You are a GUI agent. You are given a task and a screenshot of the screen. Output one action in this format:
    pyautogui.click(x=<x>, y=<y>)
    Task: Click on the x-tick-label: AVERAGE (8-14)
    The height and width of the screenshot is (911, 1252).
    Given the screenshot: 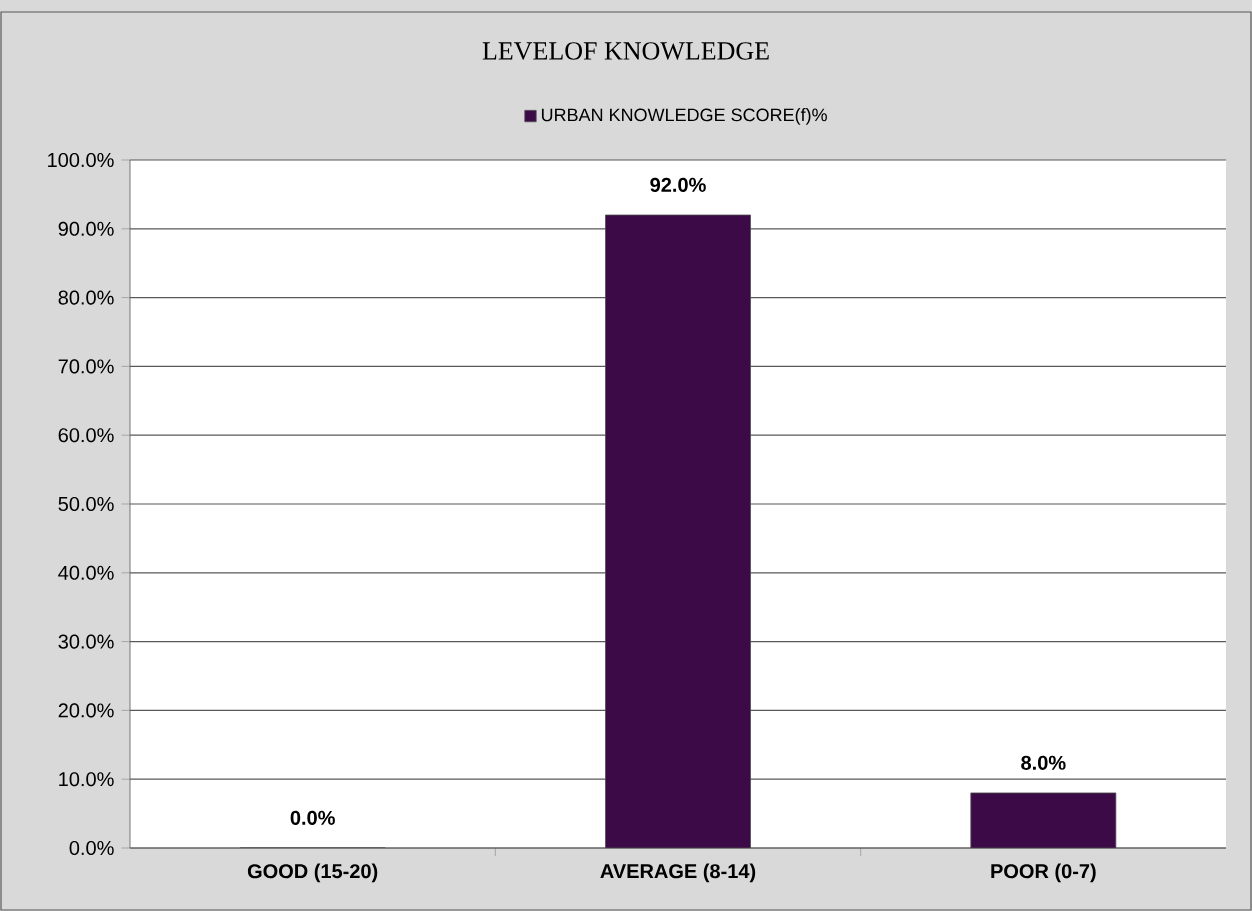 What is the action you would take?
    pyautogui.click(x=678, y=873)
    